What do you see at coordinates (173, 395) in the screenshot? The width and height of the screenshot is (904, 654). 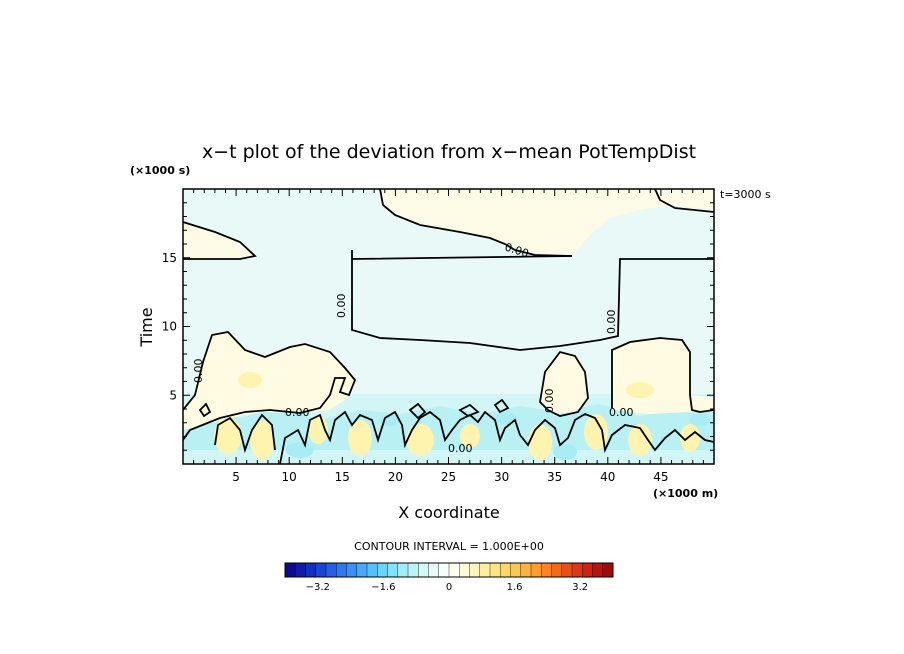 I see `y-tick-label: 5` at bounding box center [173, 395].